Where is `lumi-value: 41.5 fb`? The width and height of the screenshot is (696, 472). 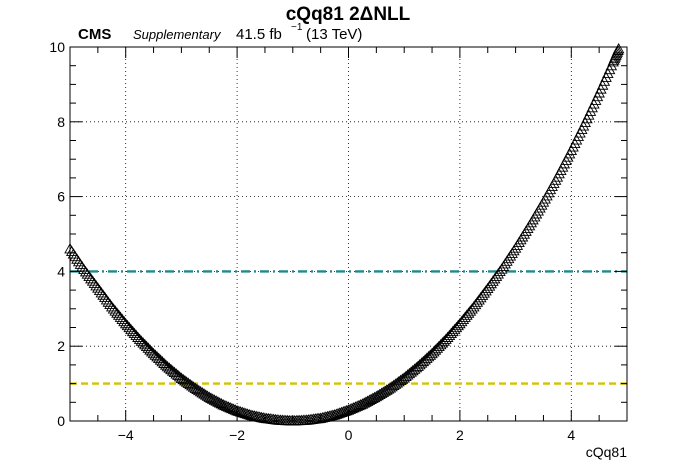 lumi-value: 41.5 fb is located at coordinates (259, 34).